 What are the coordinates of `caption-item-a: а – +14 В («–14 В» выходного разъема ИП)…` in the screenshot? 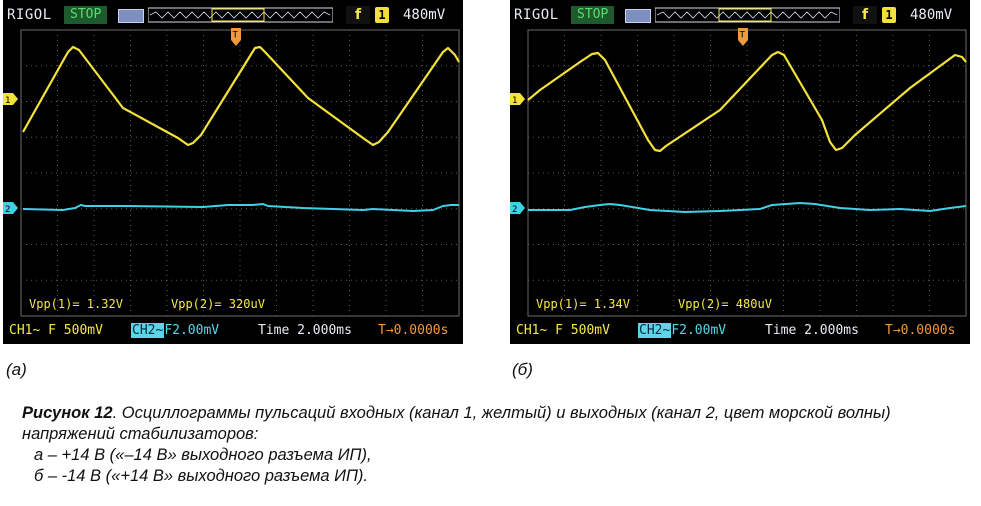 It's located at (203, 455).